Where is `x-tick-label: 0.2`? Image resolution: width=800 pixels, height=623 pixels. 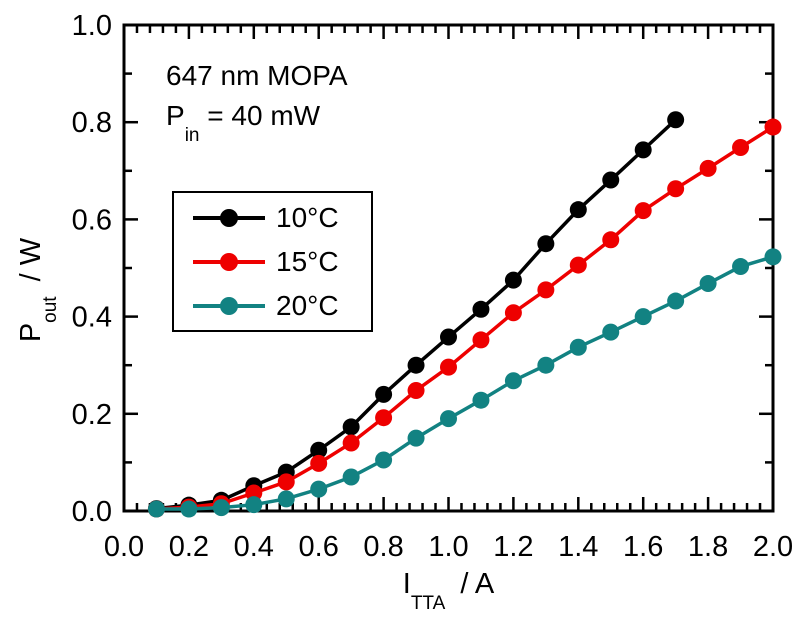 x-tick-label: 0.2 is located at coordinates (189, 547).